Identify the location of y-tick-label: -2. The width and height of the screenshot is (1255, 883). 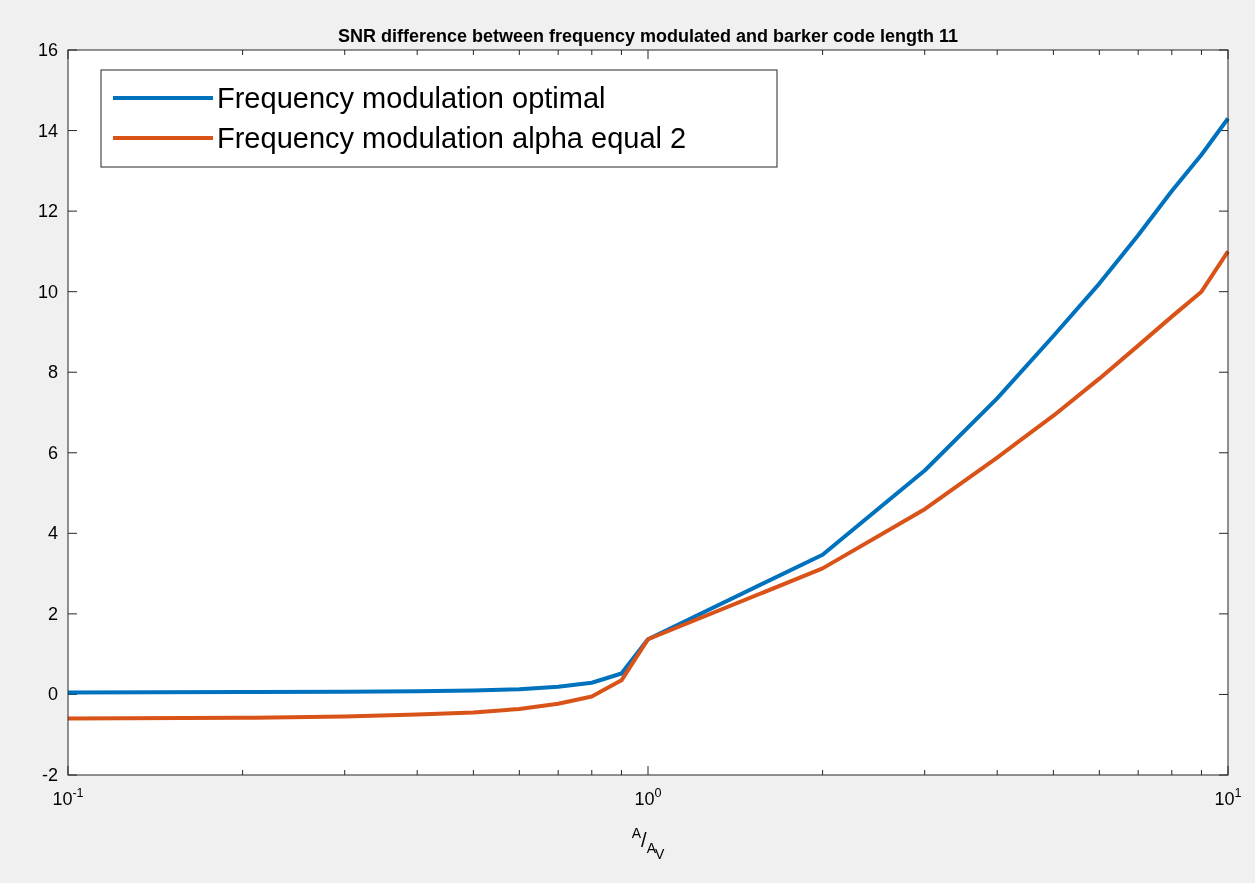
(49, 775).